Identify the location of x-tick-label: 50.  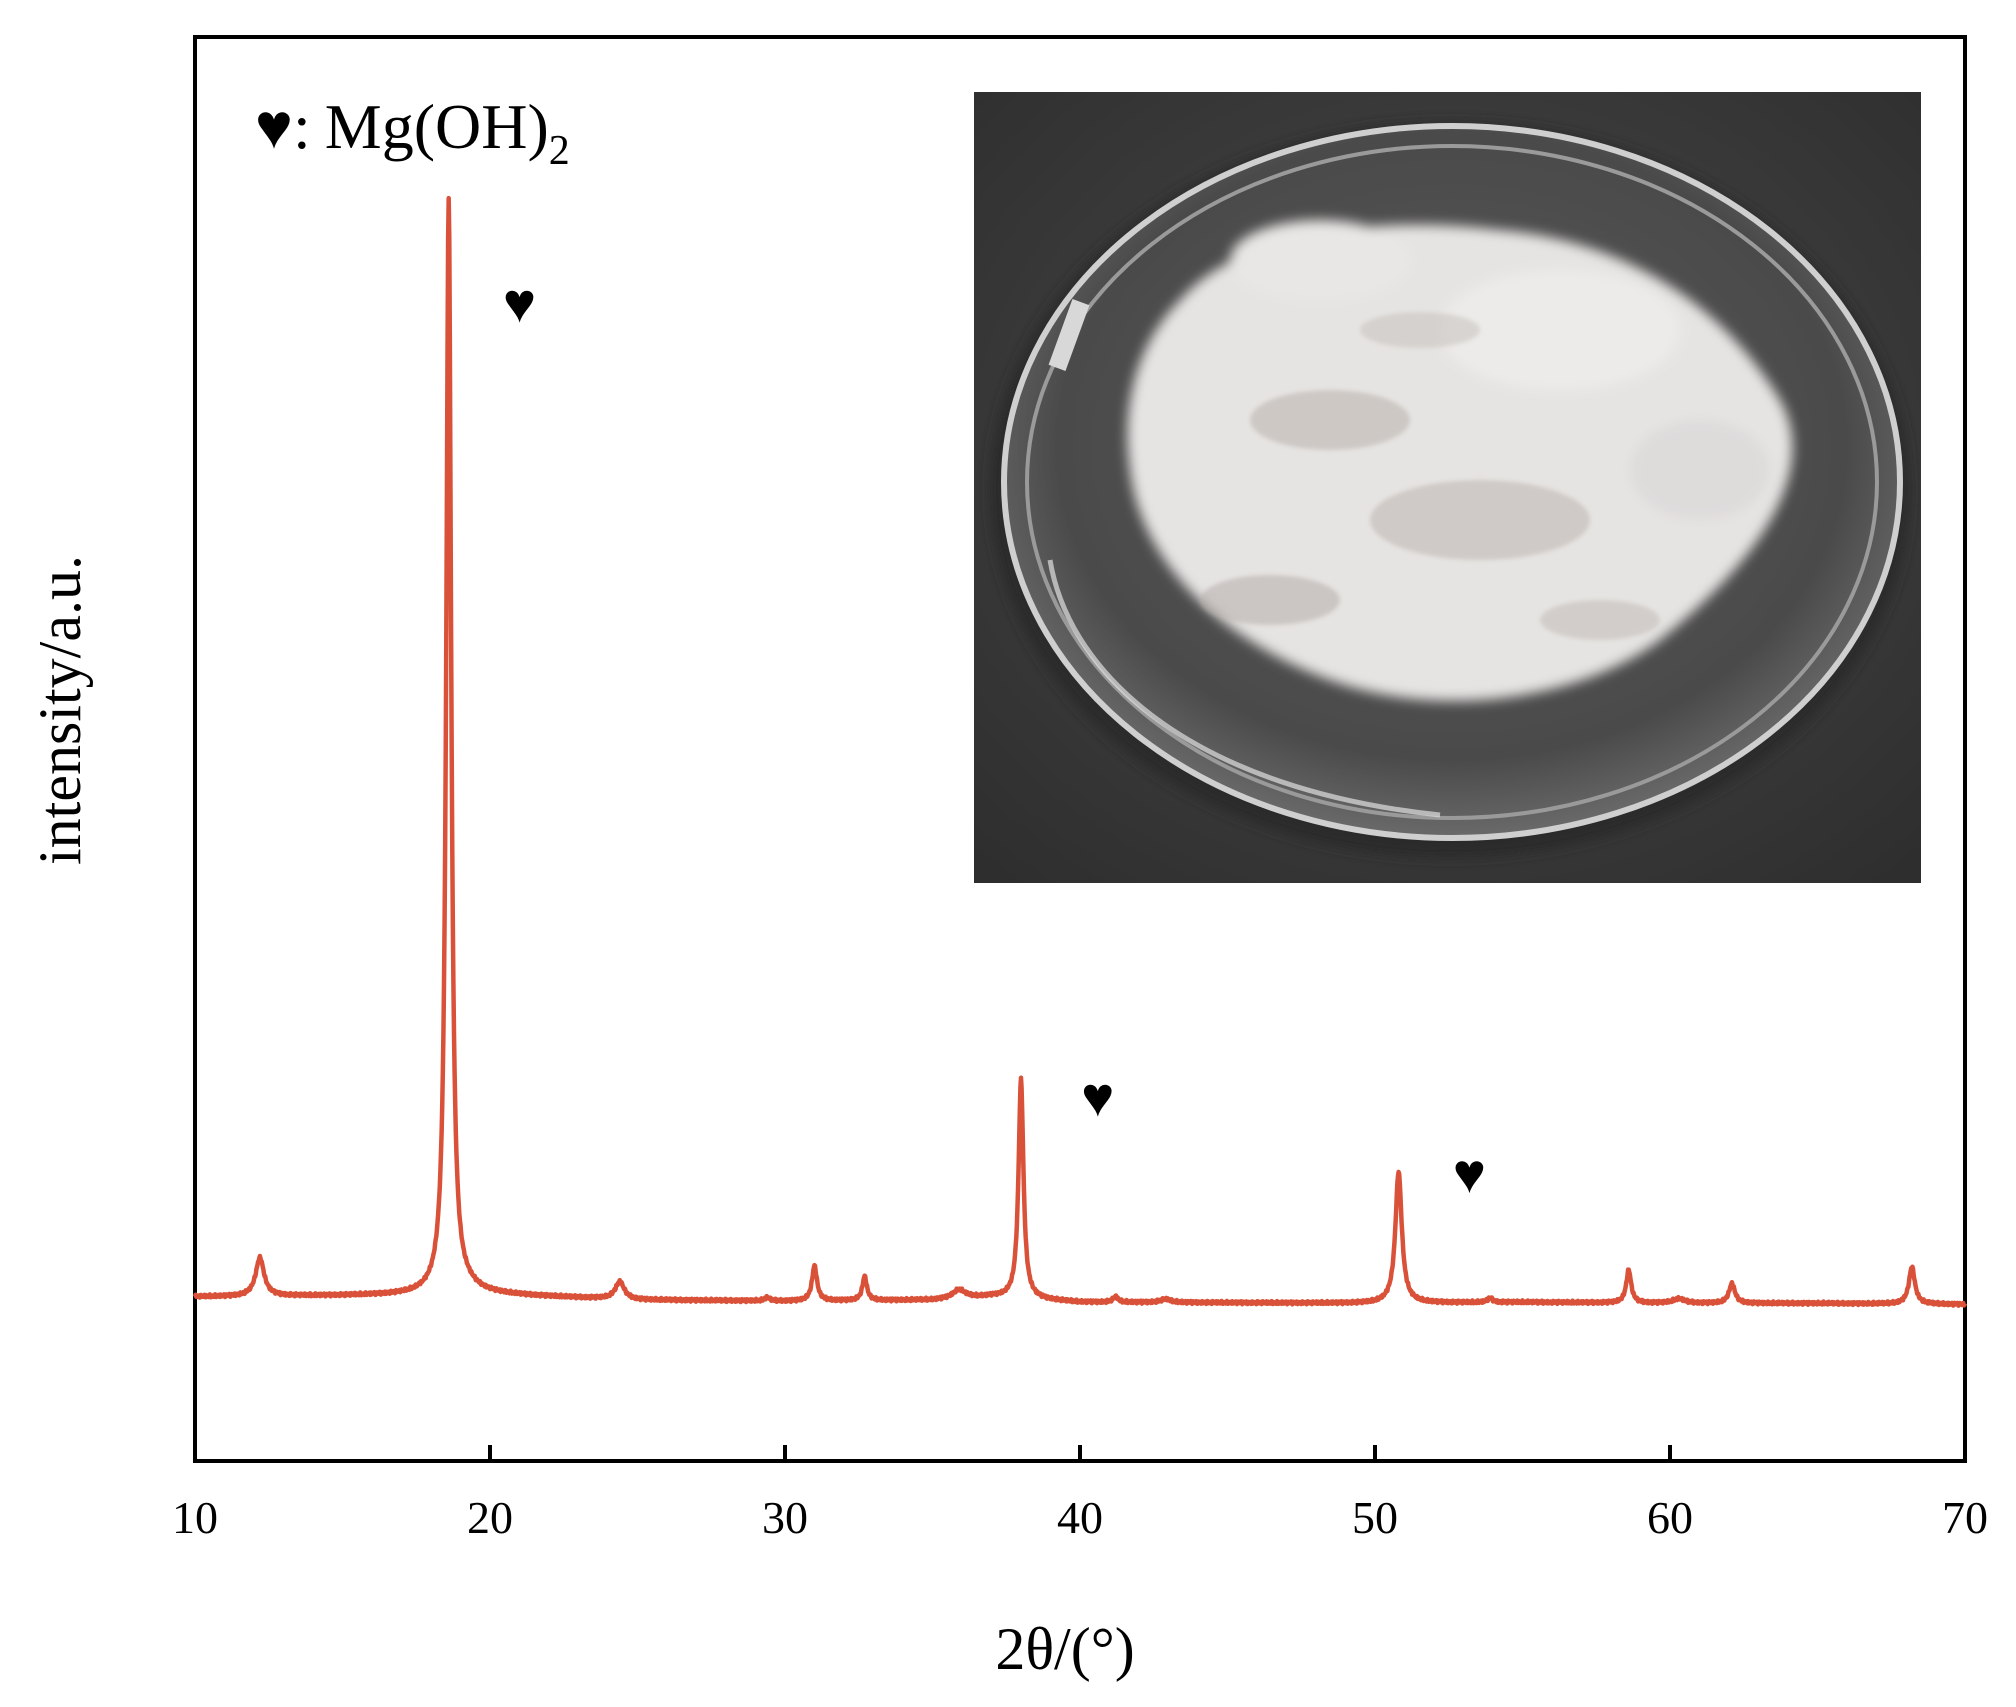
(1375, 1517).